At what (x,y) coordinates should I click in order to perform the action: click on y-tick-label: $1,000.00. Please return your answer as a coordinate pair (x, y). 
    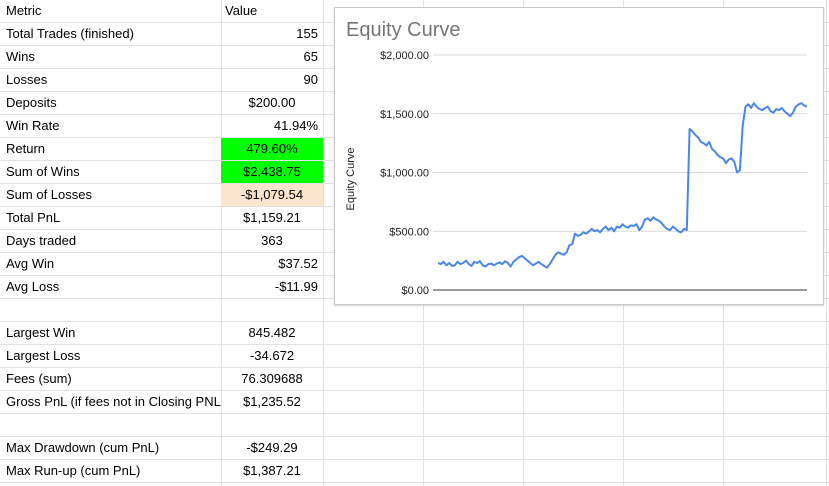
    Looking at the image, I should click on (404, 174).